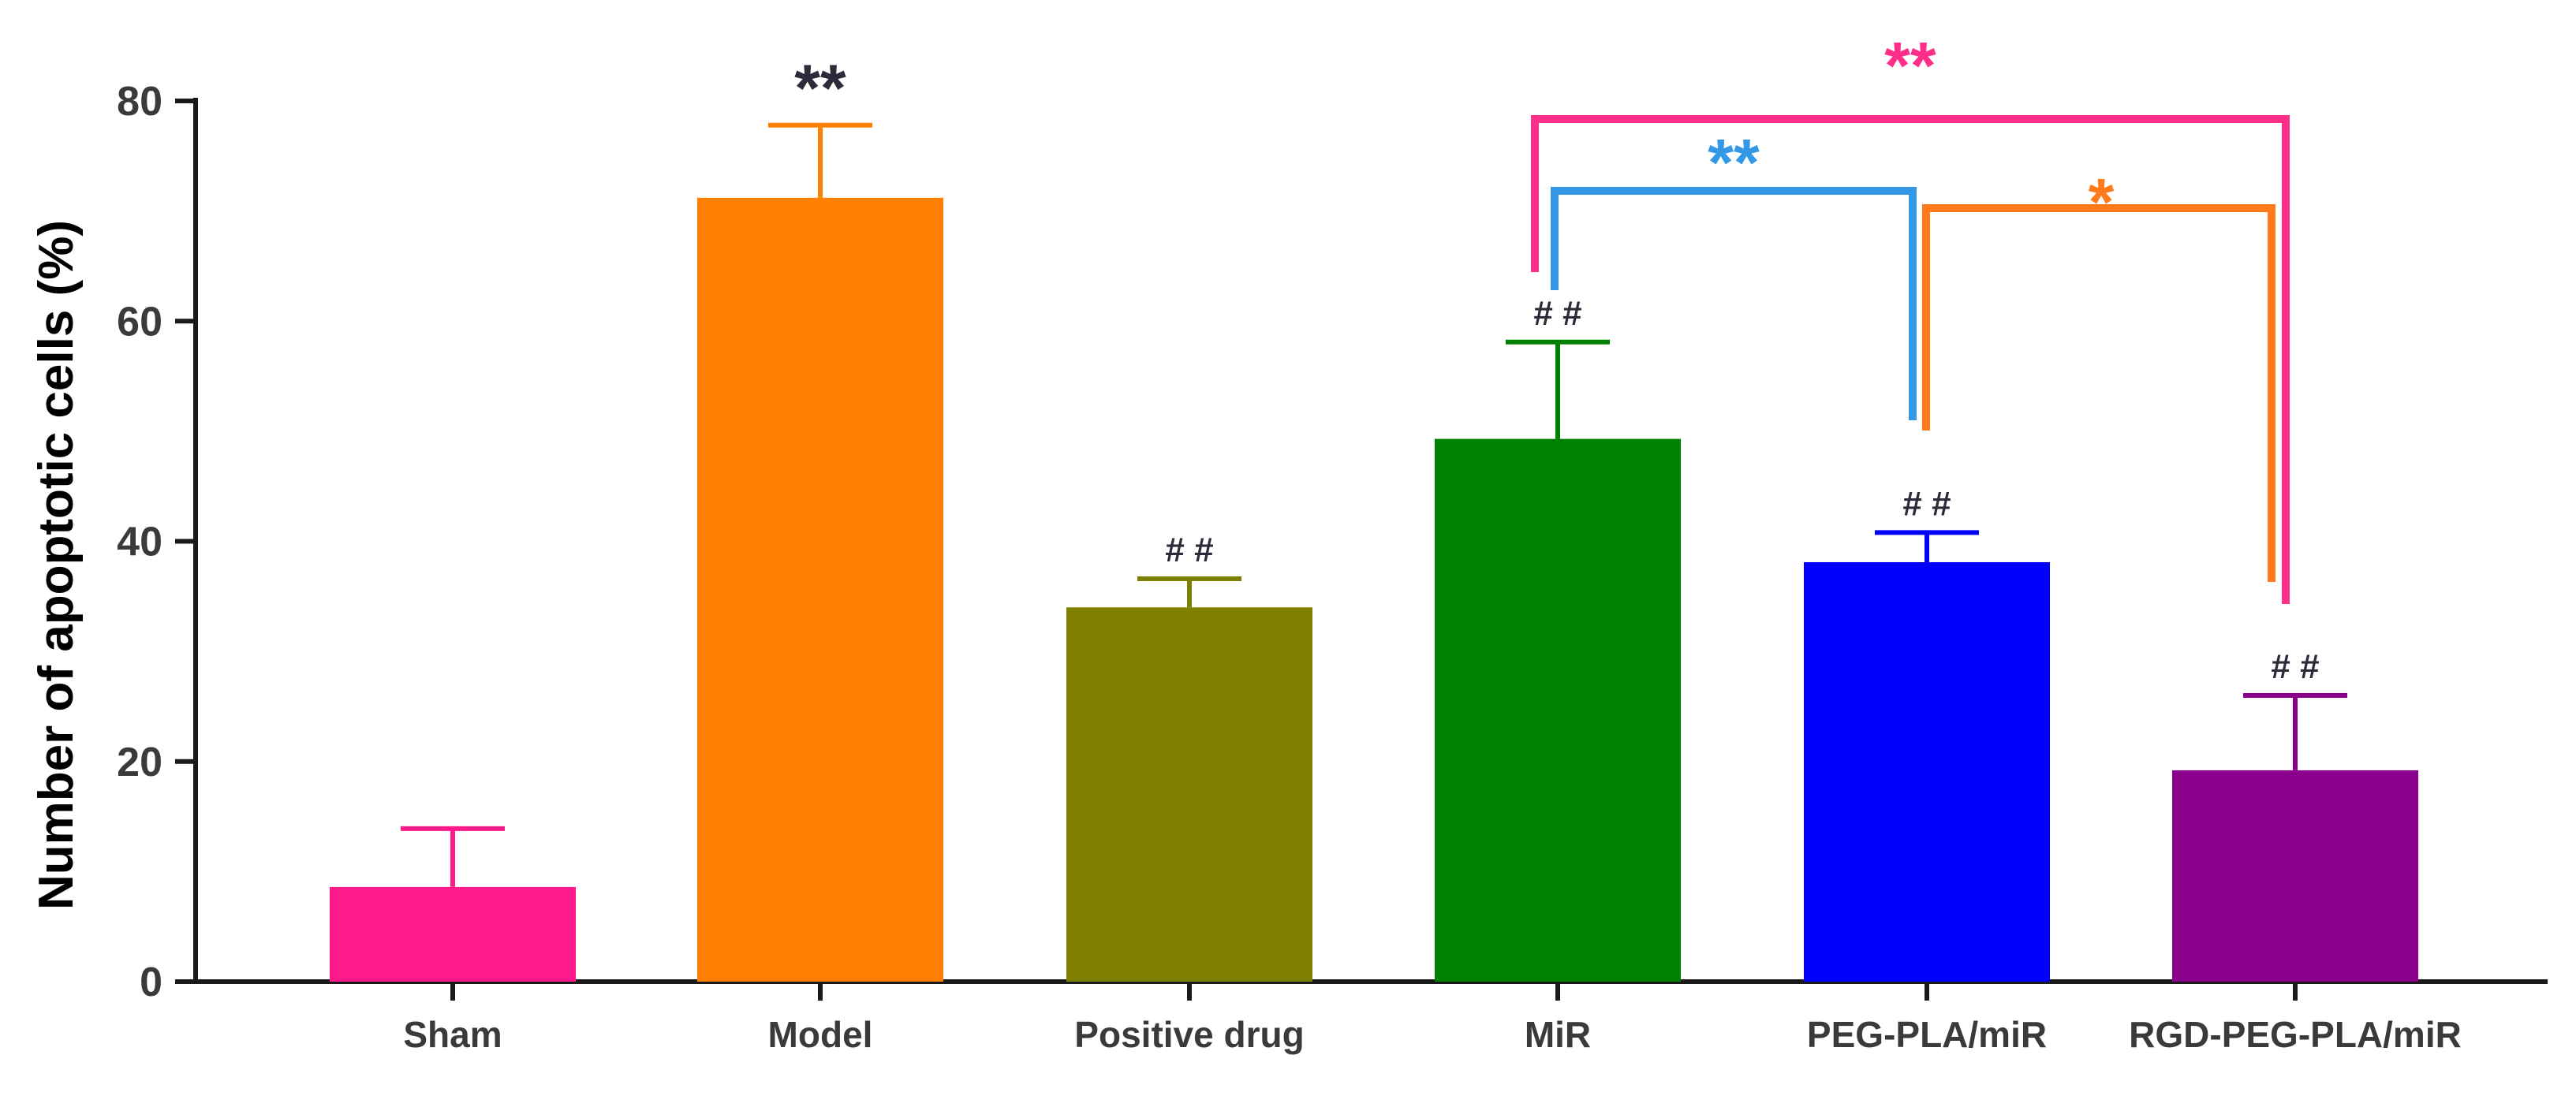 Image resolution: width=2576 pixels, height=1096 pixels. Describe the element at coordinates (56, 565) in the screenshot. I see `y-axis-label: Number of apoptotic cells (%)` at that location.